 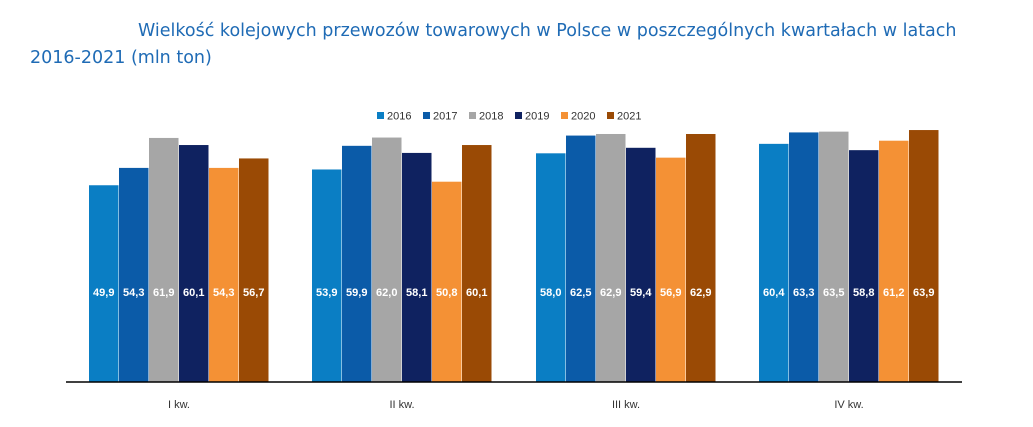 I want to click on data-label-2019-3: 59,4, so click(x=641, y=293).